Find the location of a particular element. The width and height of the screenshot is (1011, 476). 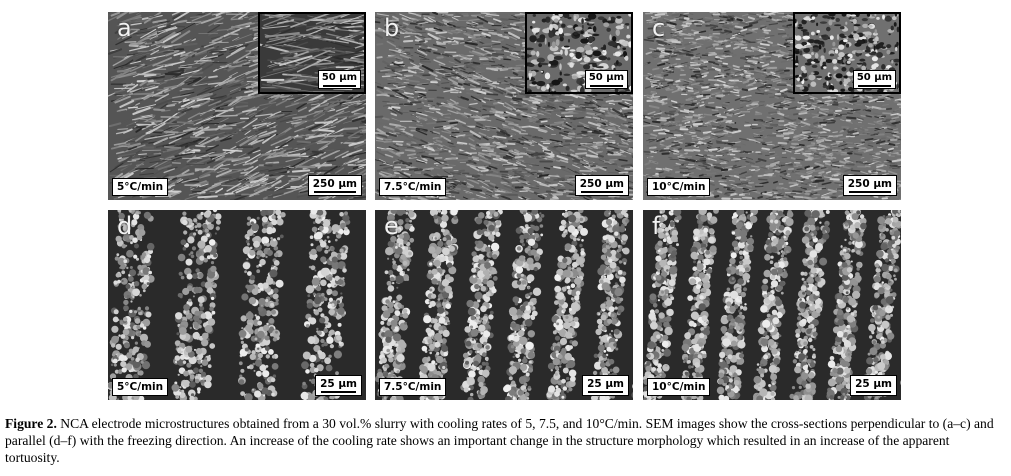

sem-panel-f: f 10°C/min 25 µm is located at coordinates (772, 305).